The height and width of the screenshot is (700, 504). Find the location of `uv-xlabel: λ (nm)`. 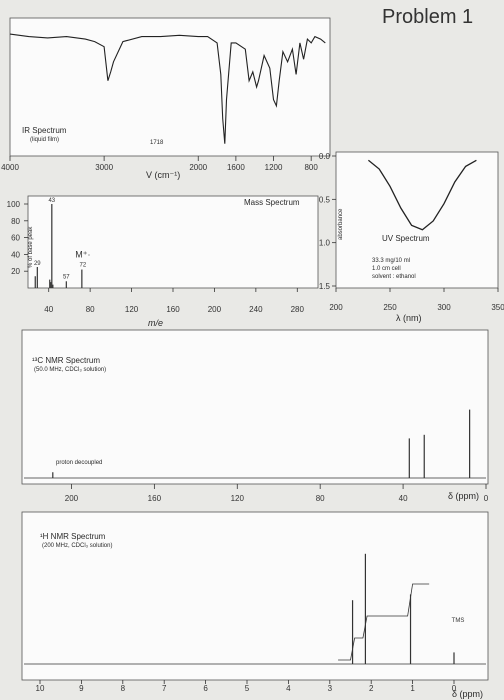

uv-xlabel: λ (nm) is located at coordinates (409, 318).